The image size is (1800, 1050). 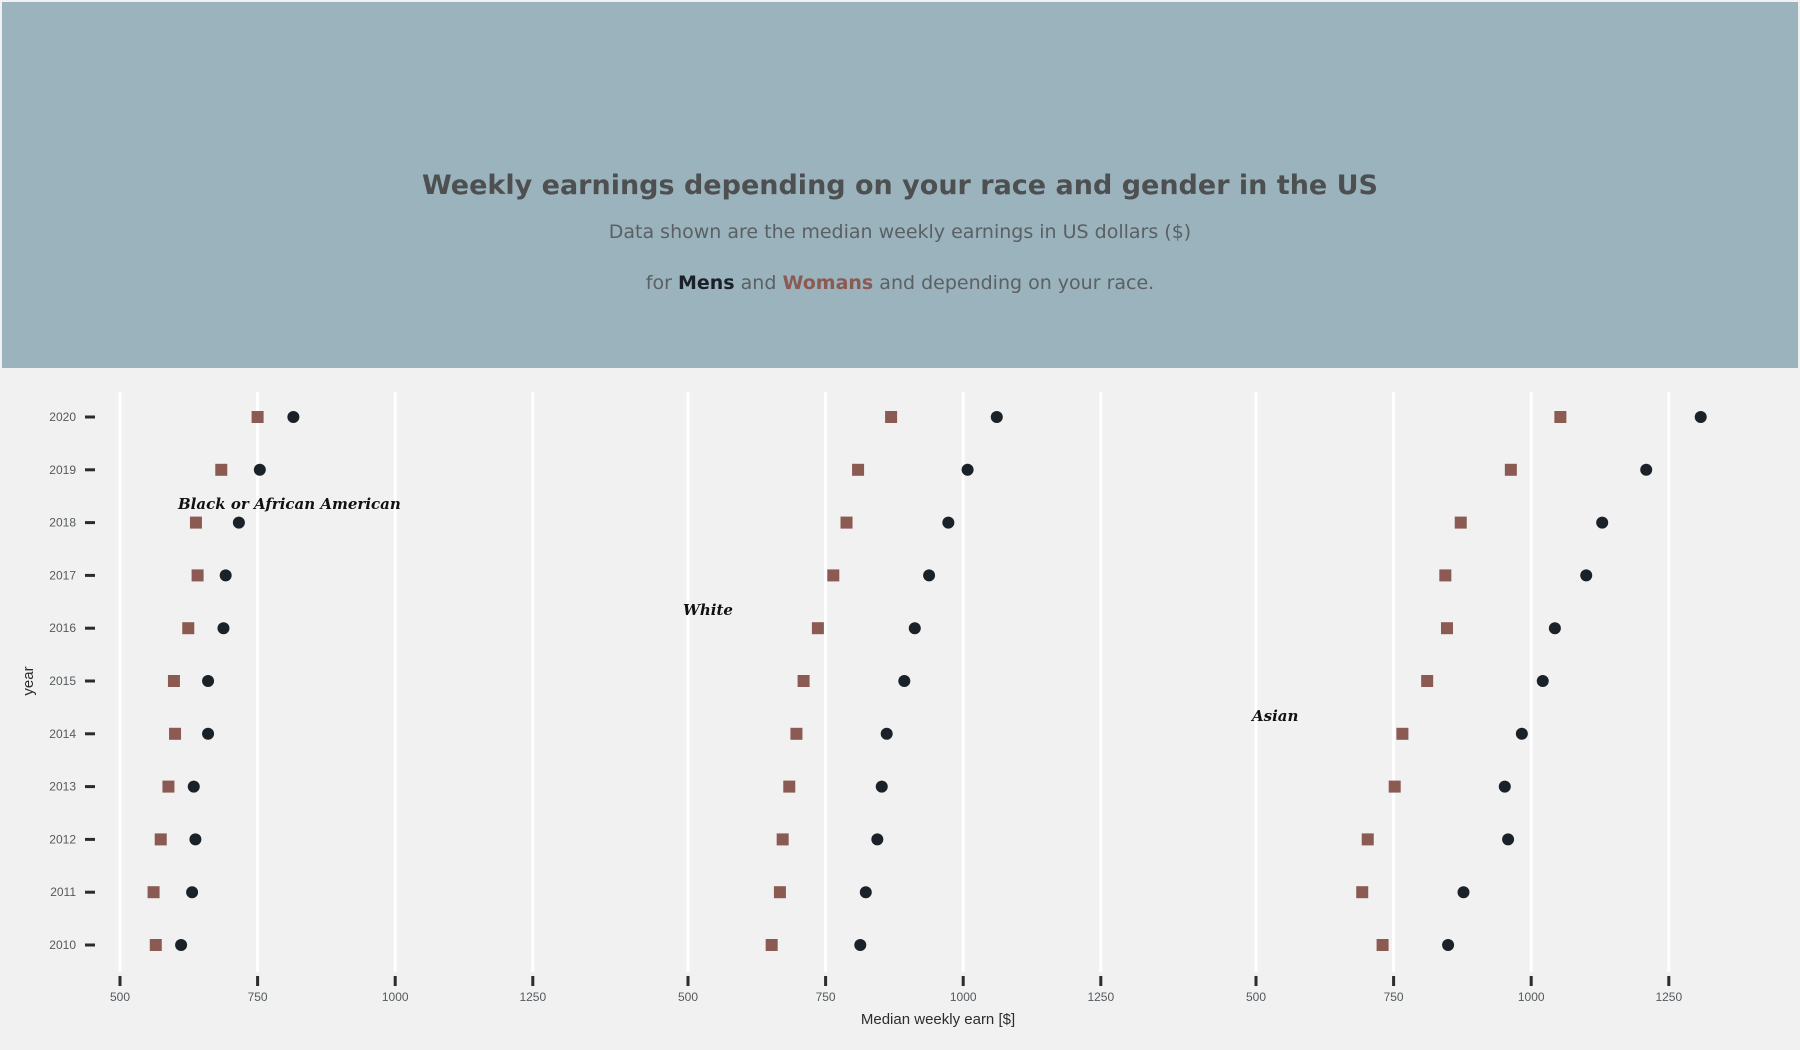 What do you see at coordinates (62, 787) in the screenshot?
I see `y-tick-label: 2013` at bounding box center [62, 787].